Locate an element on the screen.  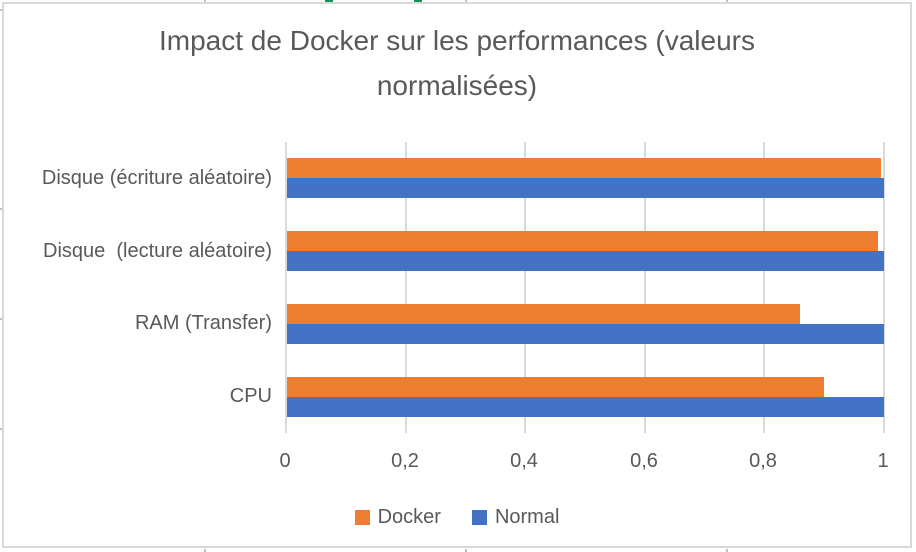
x-tick-label: 0 is located at coordinates (285, 461).